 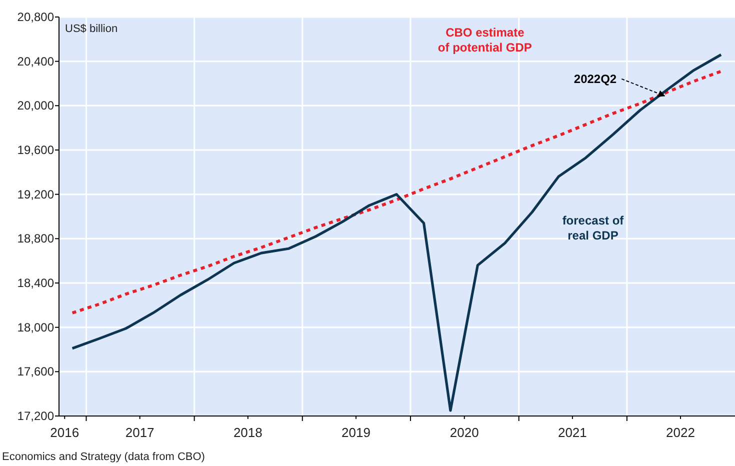 I want to click on x-tick-label: 2016, so click(x=65, y=432).